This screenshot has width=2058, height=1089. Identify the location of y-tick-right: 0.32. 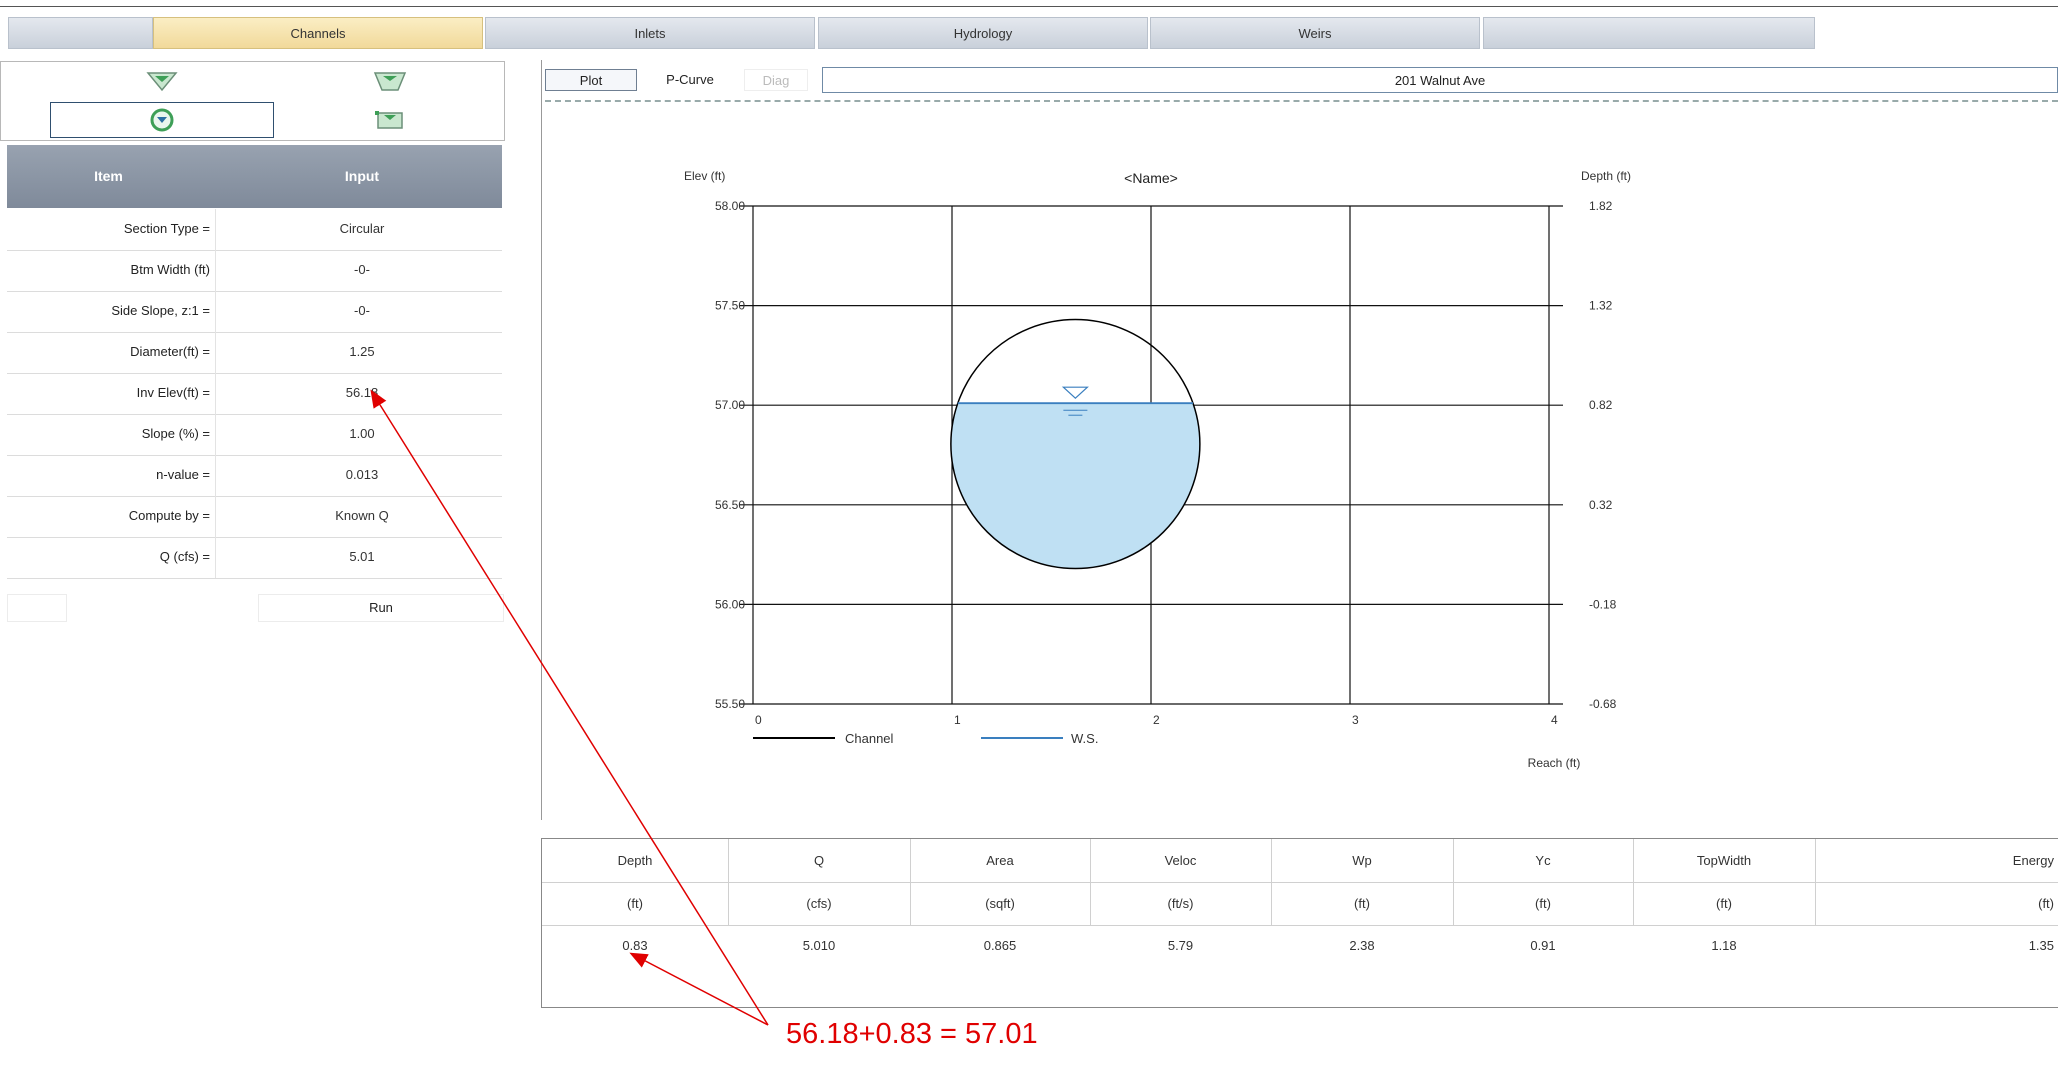
(1601, 505).